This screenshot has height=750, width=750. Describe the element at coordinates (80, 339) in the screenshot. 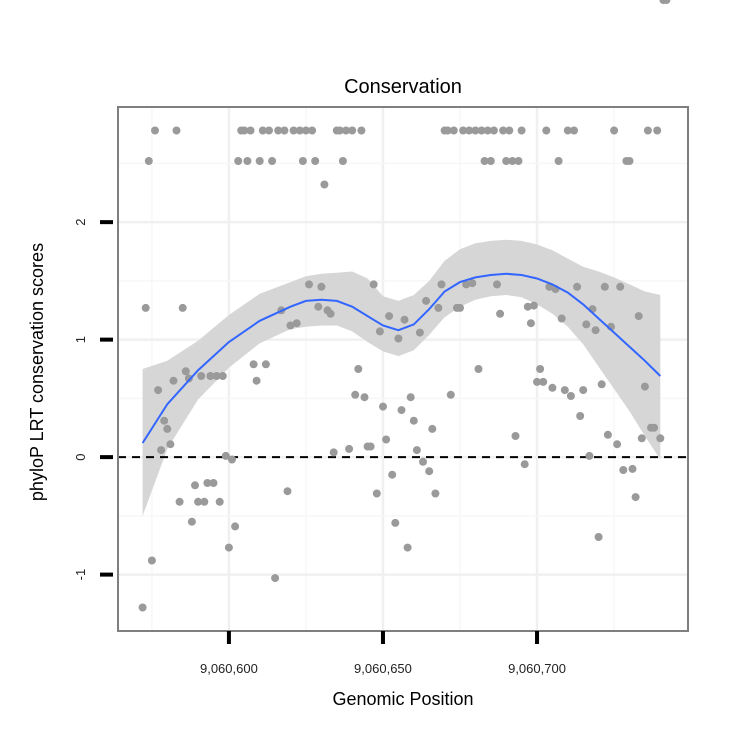

I see `y-tick-label: 1` at that location.